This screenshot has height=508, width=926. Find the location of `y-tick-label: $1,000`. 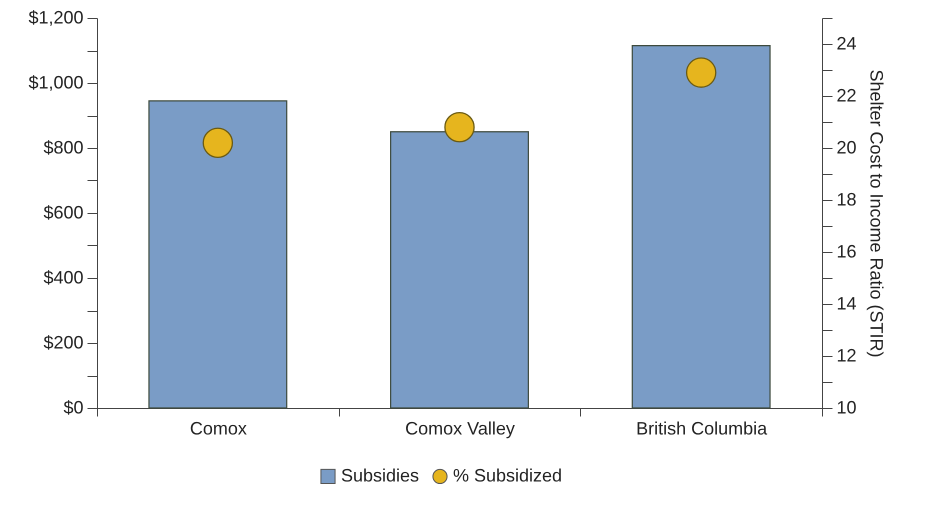

y-tick-label: $1,000 is located at coordinates (56, 82).